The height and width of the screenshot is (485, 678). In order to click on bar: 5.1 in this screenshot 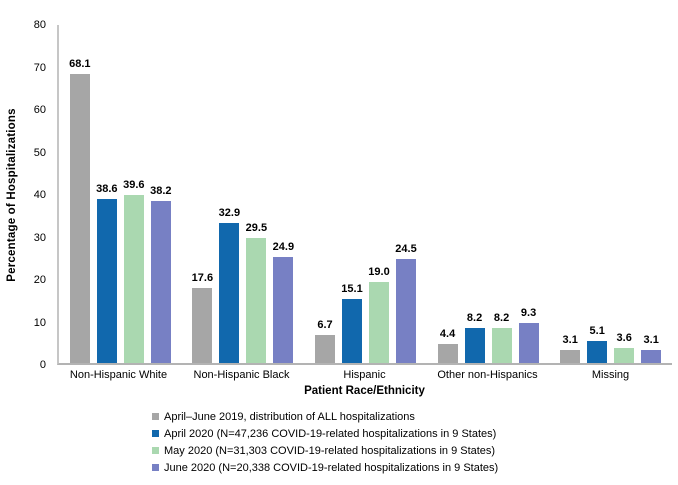, I will do `click(597, 344)`.